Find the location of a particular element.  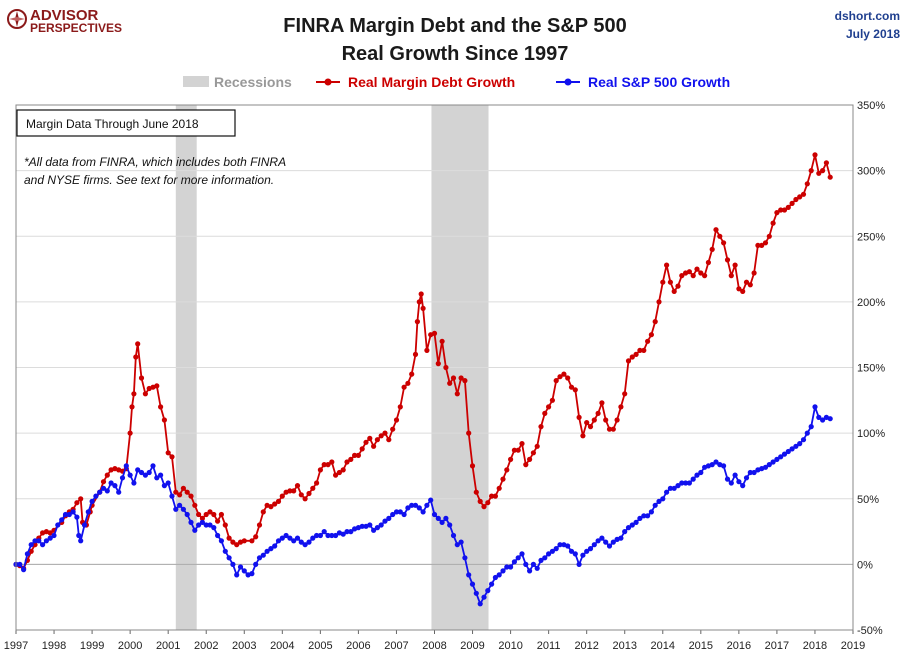

legend-margin-label: Real Margin Debt Growth is located at coordinates (431, 82).